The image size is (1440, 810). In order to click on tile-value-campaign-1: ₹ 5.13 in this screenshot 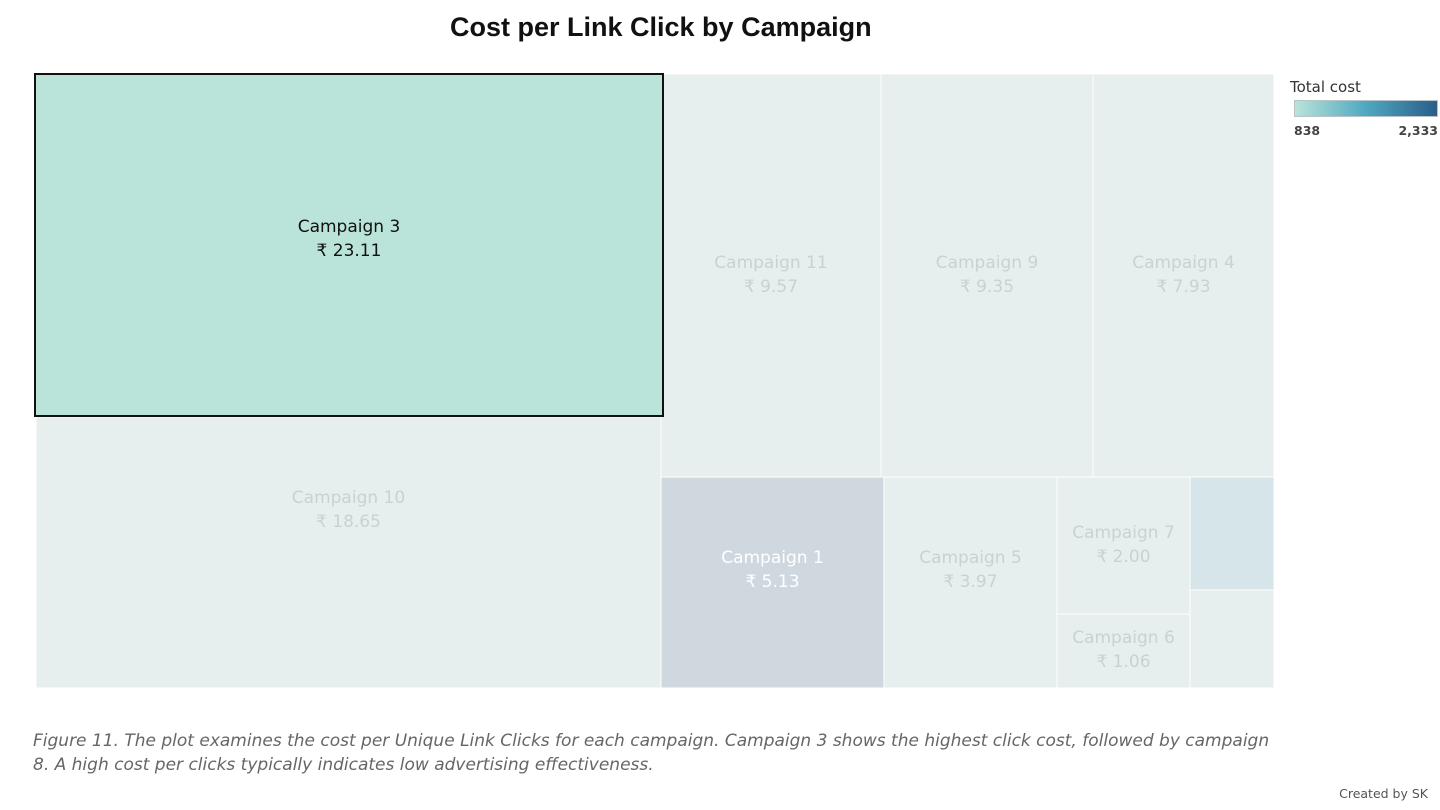, I will do `click(772, 582)`.